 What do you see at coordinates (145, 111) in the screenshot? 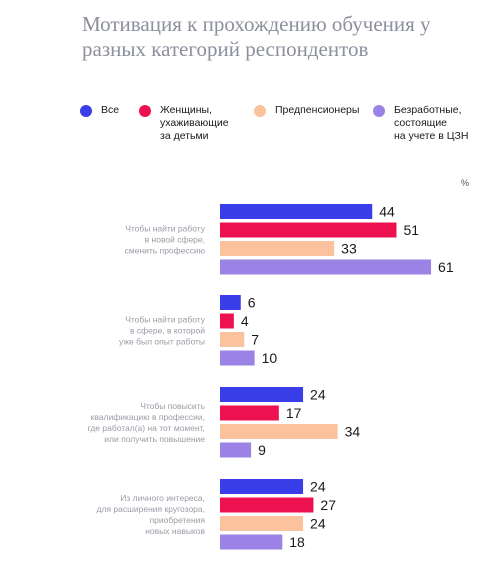
I see `legend-swatch-women-childcare` at bounding box center [145, 111].